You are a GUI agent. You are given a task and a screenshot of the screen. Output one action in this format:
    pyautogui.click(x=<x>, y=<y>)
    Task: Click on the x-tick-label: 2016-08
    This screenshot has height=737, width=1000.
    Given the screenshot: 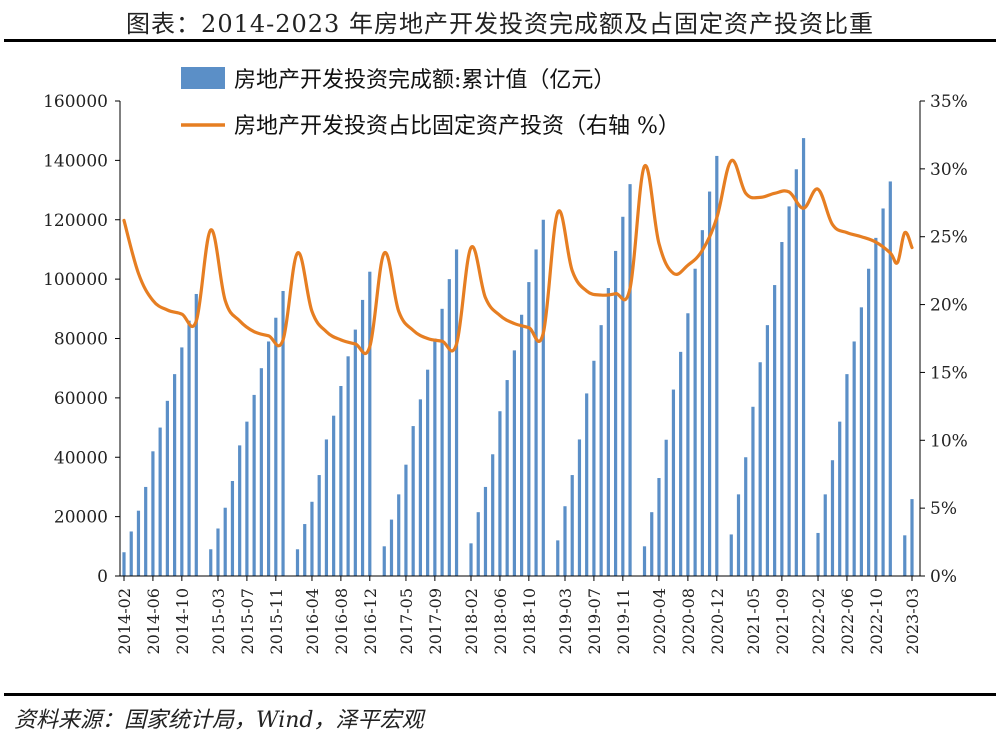 What is the action you would take?
    pyautogui.click(x=341, y=621)
    